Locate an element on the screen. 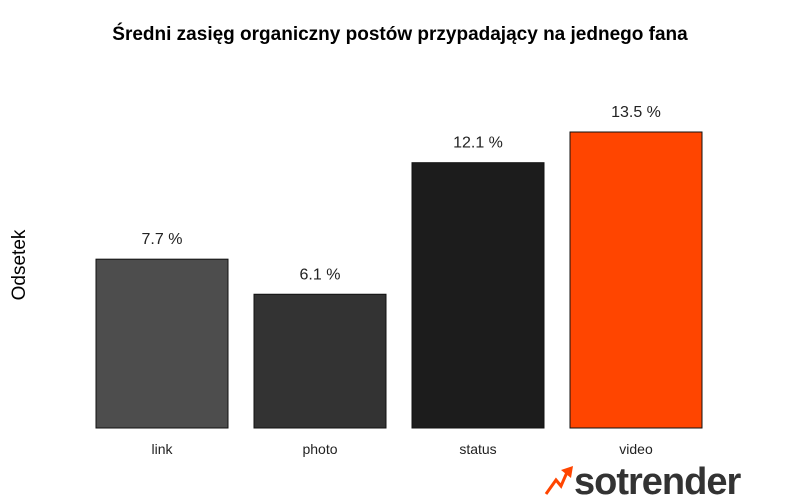  x-tick-label-link: link is located at coordinates (162, 449).